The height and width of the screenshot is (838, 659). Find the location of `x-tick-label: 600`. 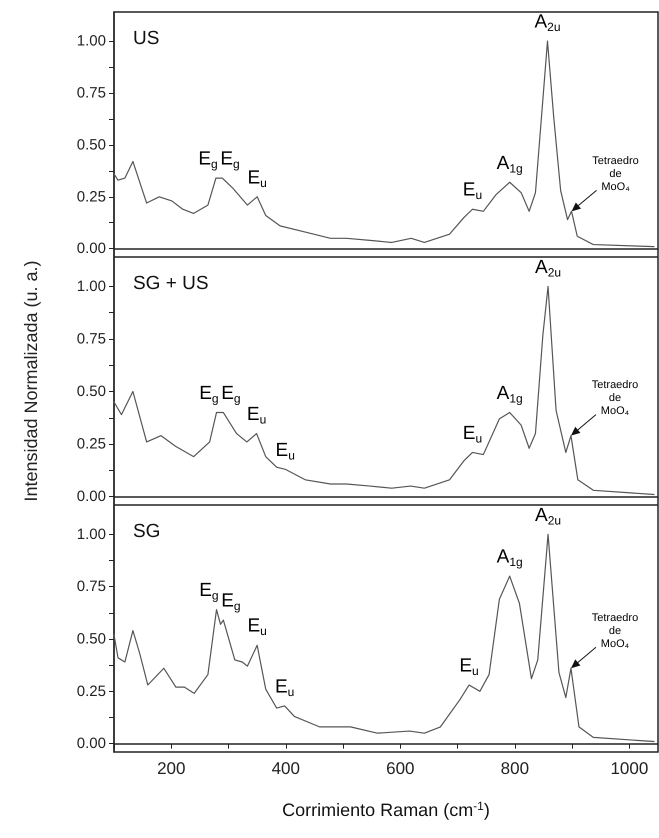

x-tick-label: 600 is located at coordinates (400, 768).